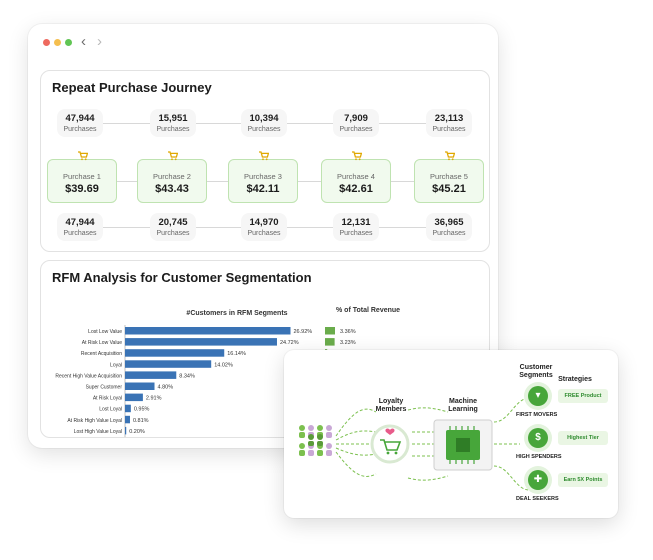  I want to click on purchase-value: $39.69, so click(82, 189).